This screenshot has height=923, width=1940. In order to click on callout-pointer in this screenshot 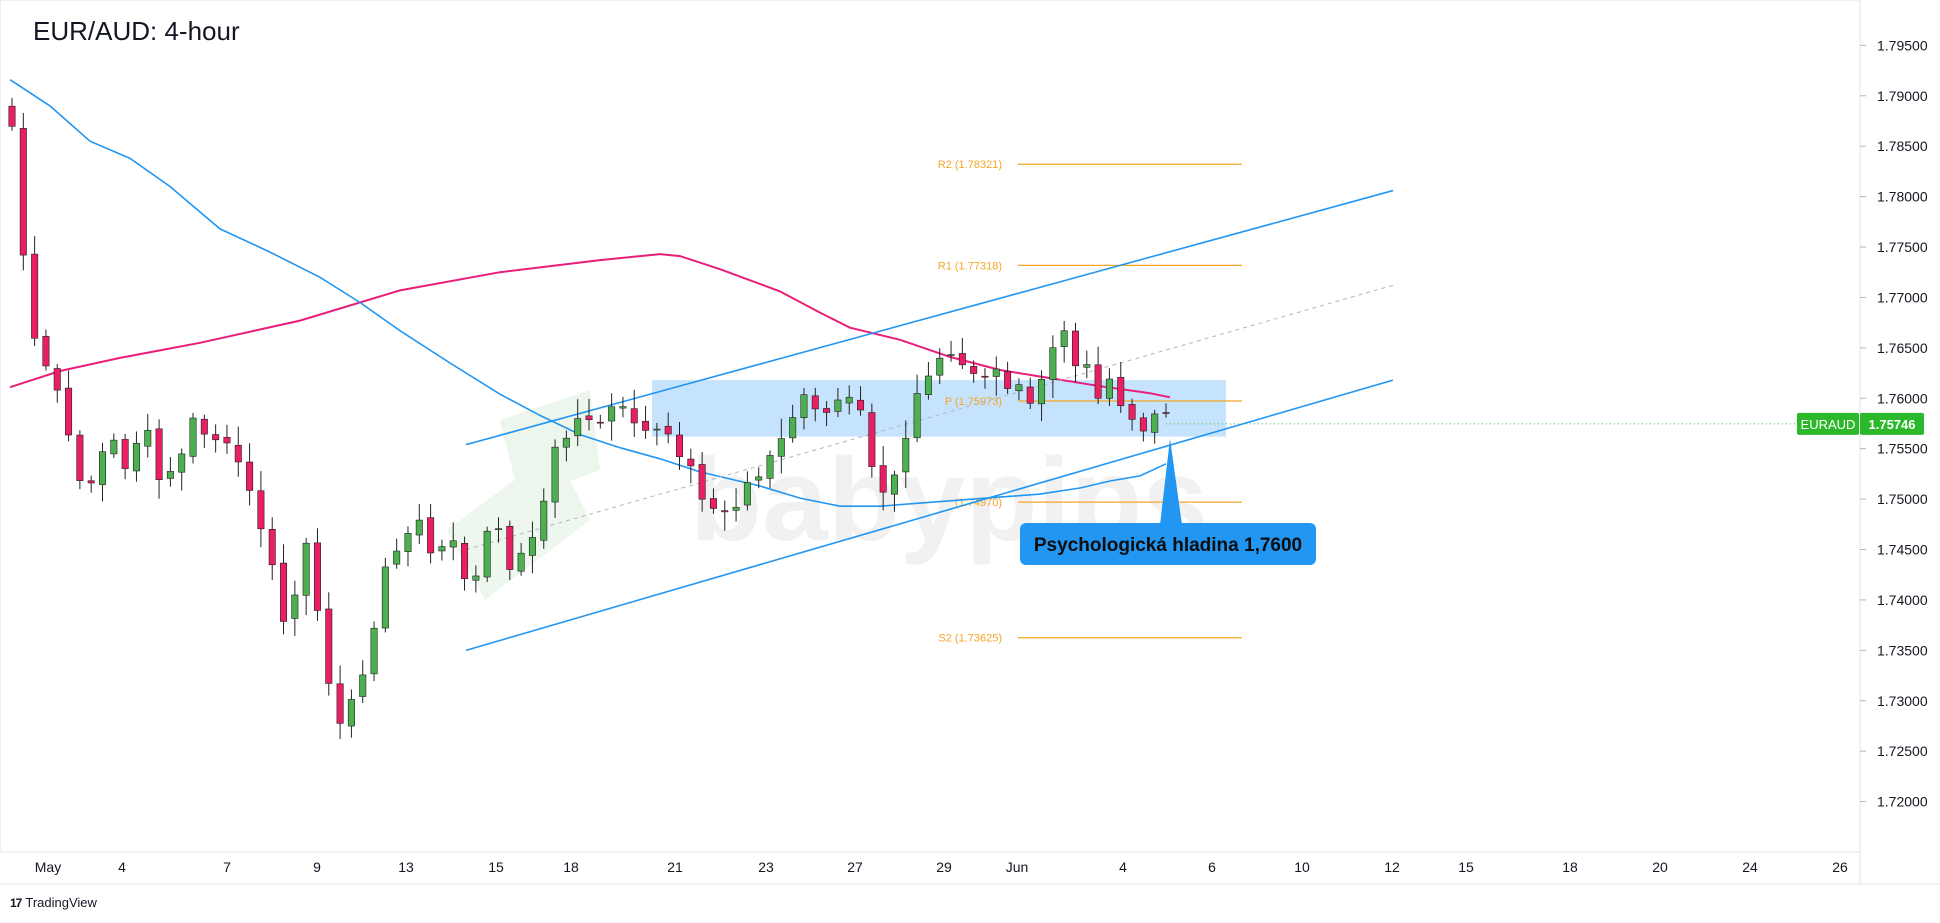, I will do `click(1171, 481)`.